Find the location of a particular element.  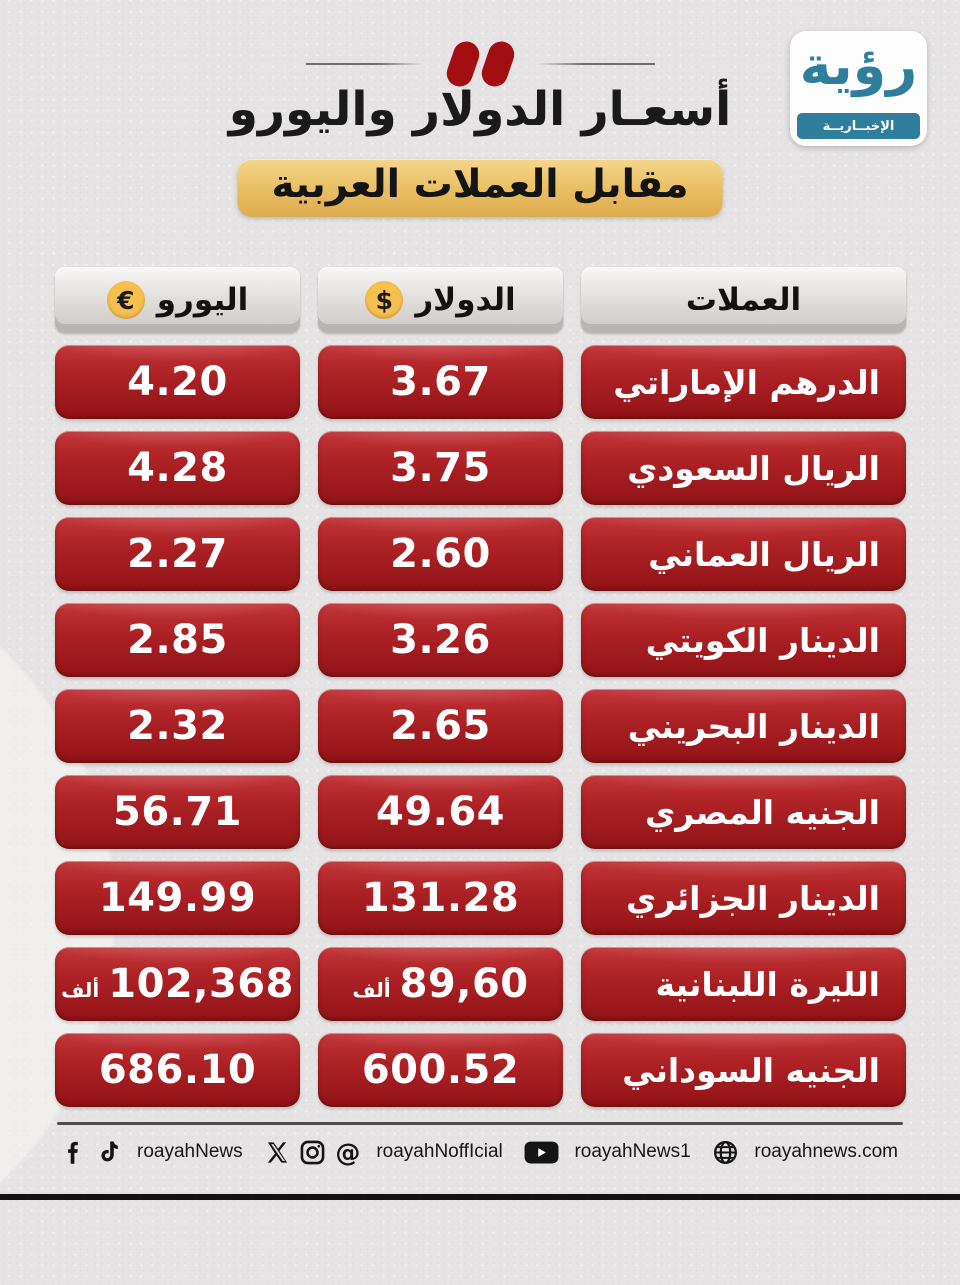

brand-logo: رؤية الإخبــاريــة is located at coordinates (858, 88).